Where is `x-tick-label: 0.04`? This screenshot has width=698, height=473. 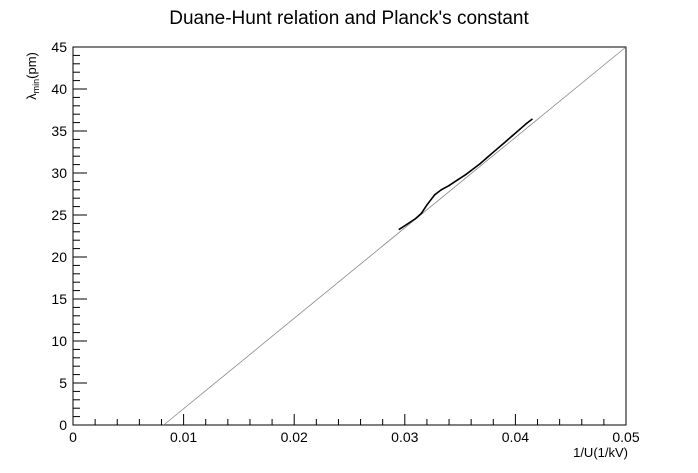
x-tick-label: 0.04 is located at coordinates (515, 437).